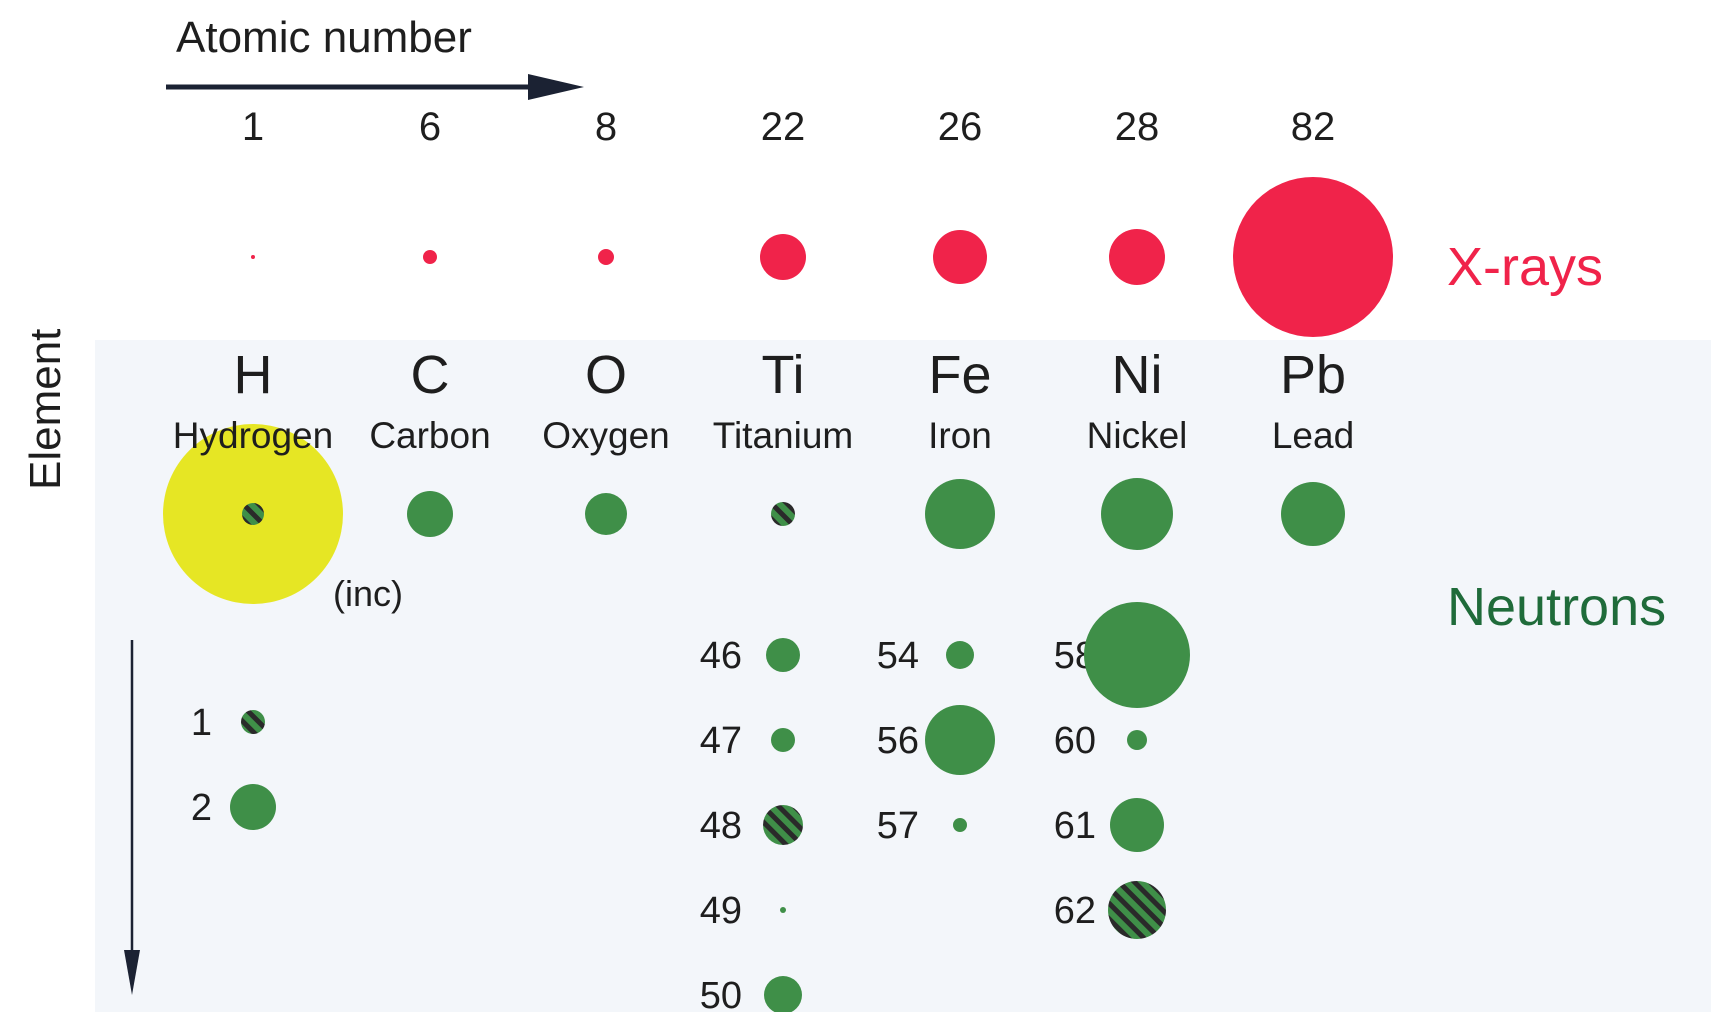 Image resolution: width=1711 pixels, height=1012 pixels. What do you see at coordinates (721, 656) in the screenshot?
I see `isotope-mass-number: 46` at bounding box center [721, 656].